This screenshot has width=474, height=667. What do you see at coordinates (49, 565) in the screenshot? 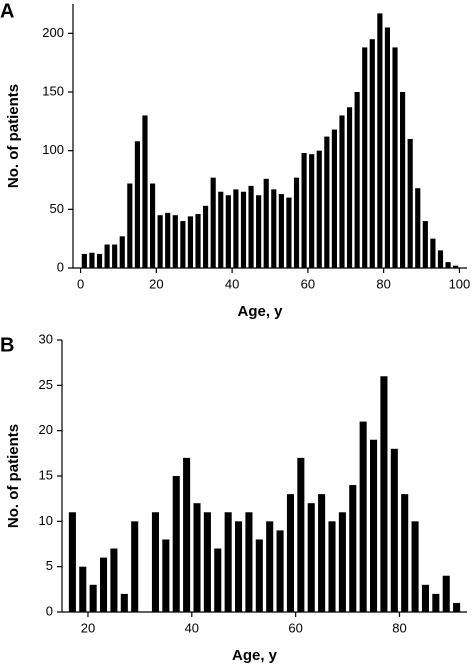
I see `y-tick-label: 5` at bounding box center [49, 565].